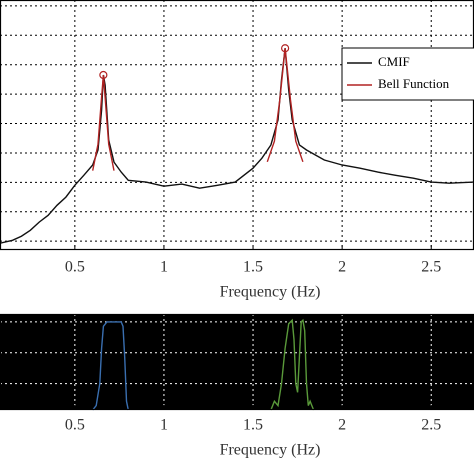 The image size is (474, 474). I want to click on legend-label: Bell Function, so click(414, 83).